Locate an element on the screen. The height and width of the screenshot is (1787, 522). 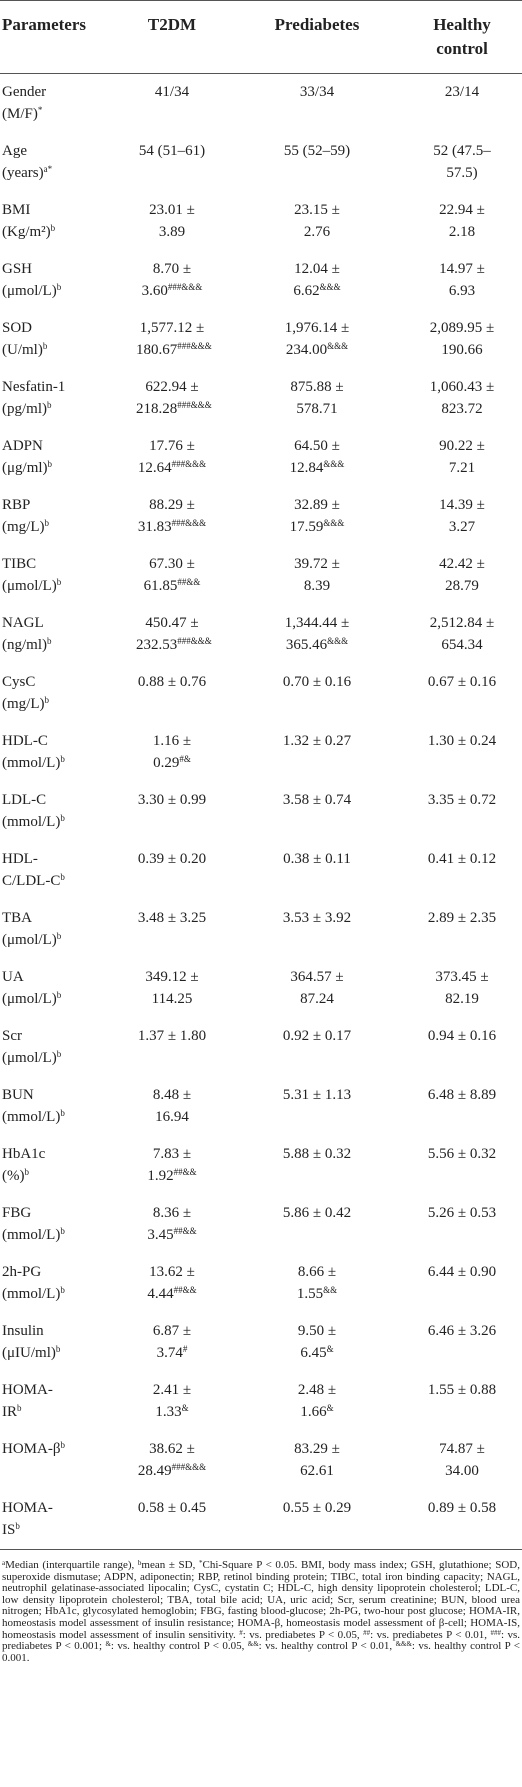
cell-text-wrap: 5.86 ± 0.42 is located at coordinates (317, 1213).